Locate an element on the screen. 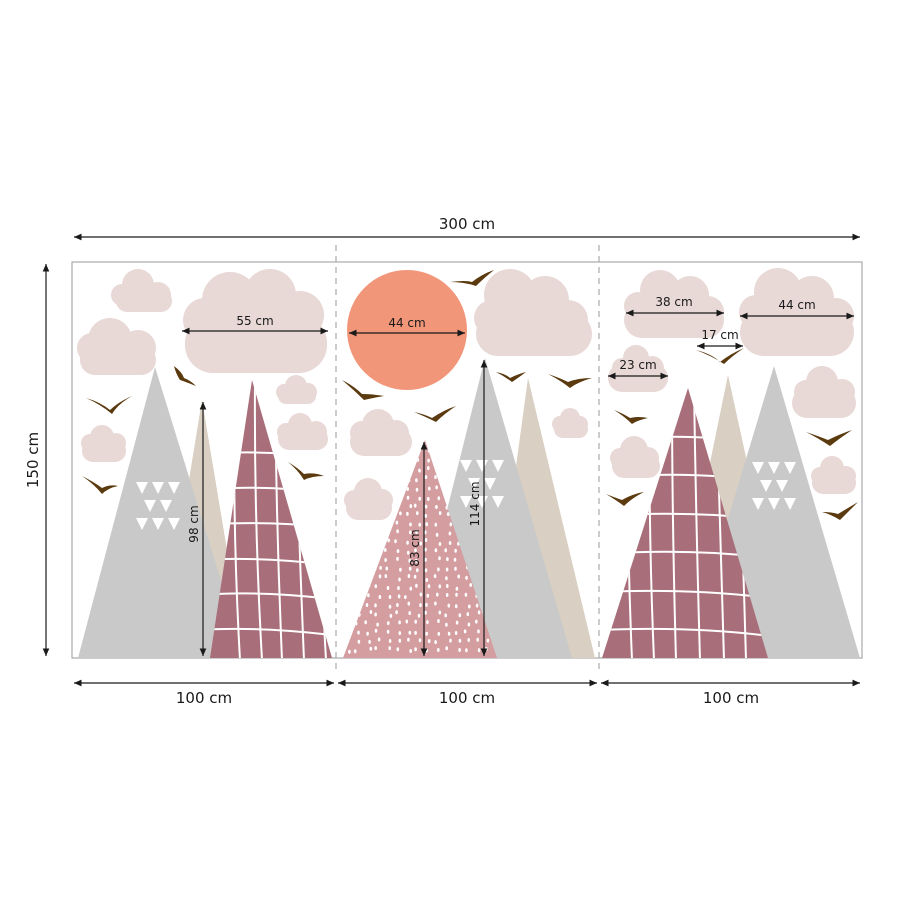 This screenshot has height=920, width=920. cloud-38-width-label: 38 cm is located at coordinates (673, 302).